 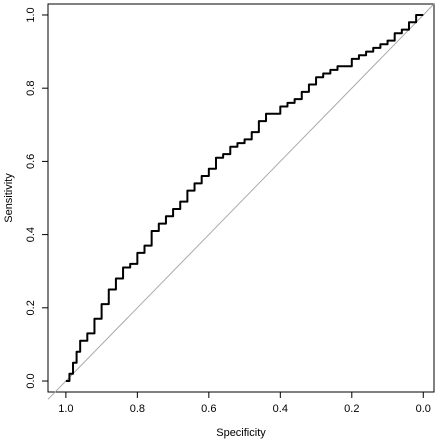 I want to click on x-tick-label: 0.4, so click(x=280, y=409).